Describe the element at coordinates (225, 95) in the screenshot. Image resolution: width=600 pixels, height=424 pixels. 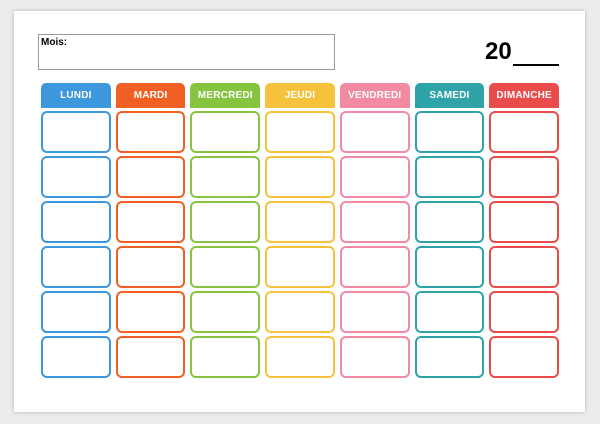
I see `day-header-mercredi: MERCREDI` at that location.